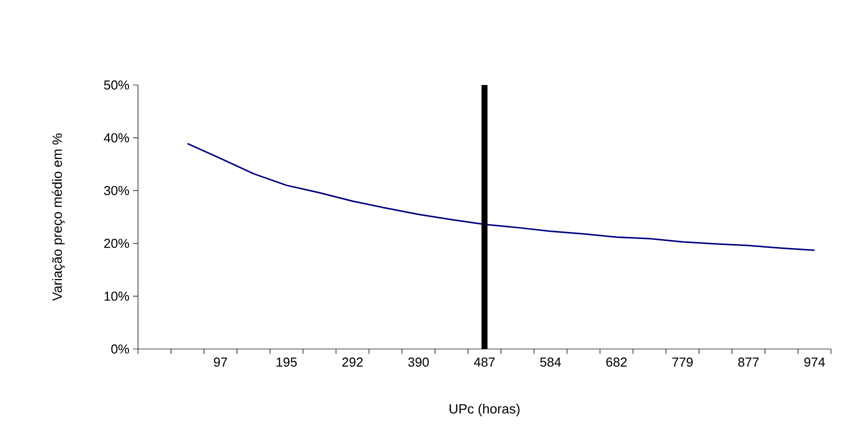 The width and height of the screenshot is (861, 444). What do you see at coordinates (221, 362) in the screenshot?
I see `x-tick-label: 97` at bounding box center [221, 362].